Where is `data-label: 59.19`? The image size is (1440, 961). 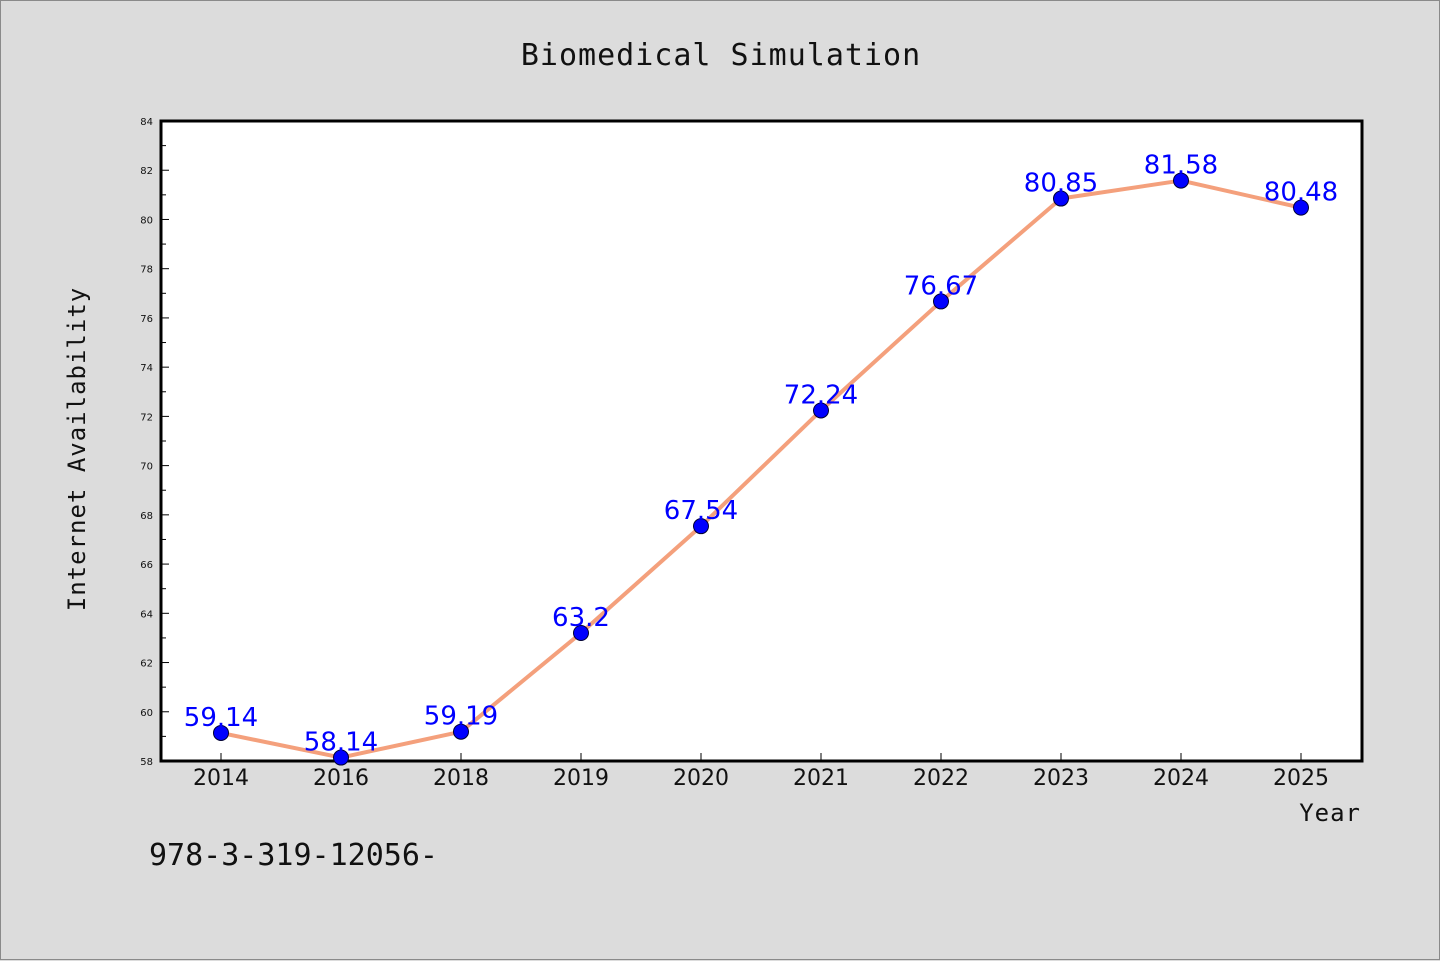
data-label: 59.19 is located at coordinates (461, 717).